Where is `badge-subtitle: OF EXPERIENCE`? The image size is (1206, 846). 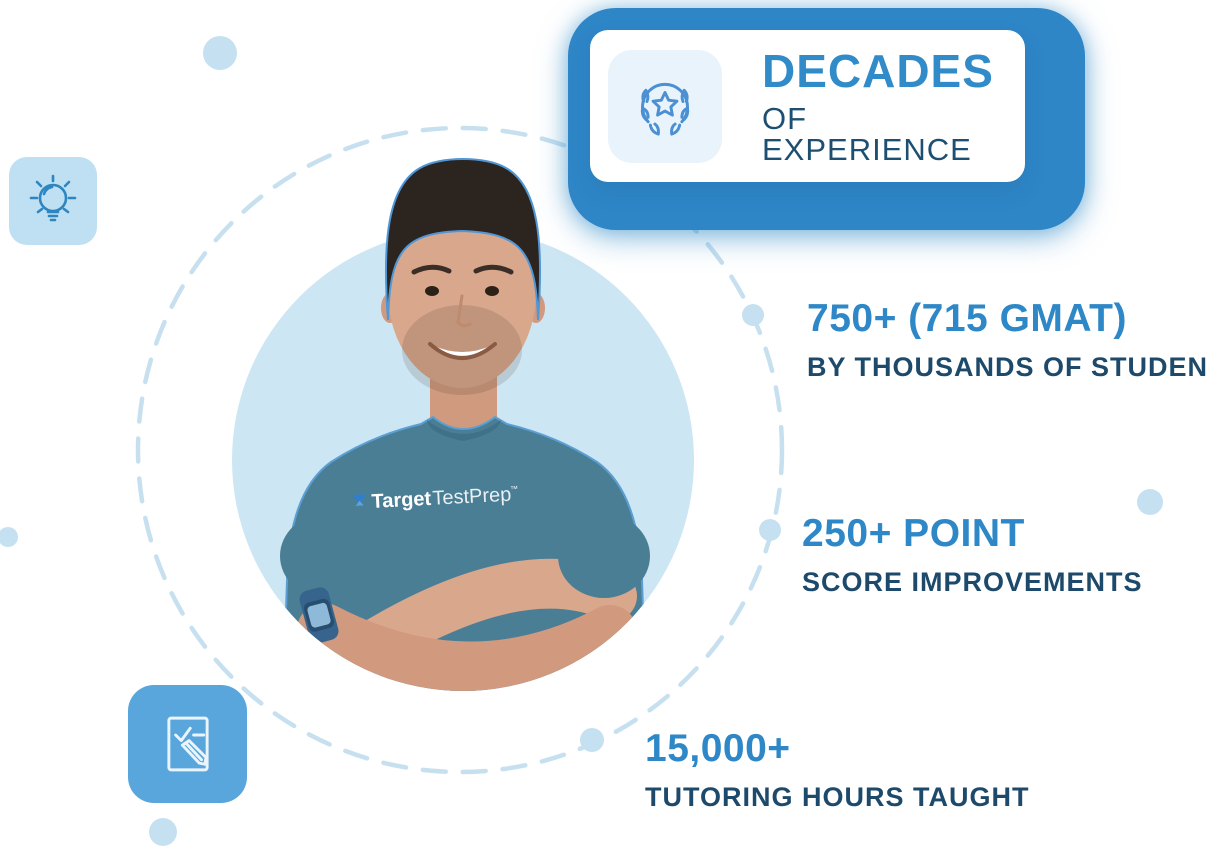
badge-subtitle: OF EXPERIENCE is located at coordinates (867, 133).